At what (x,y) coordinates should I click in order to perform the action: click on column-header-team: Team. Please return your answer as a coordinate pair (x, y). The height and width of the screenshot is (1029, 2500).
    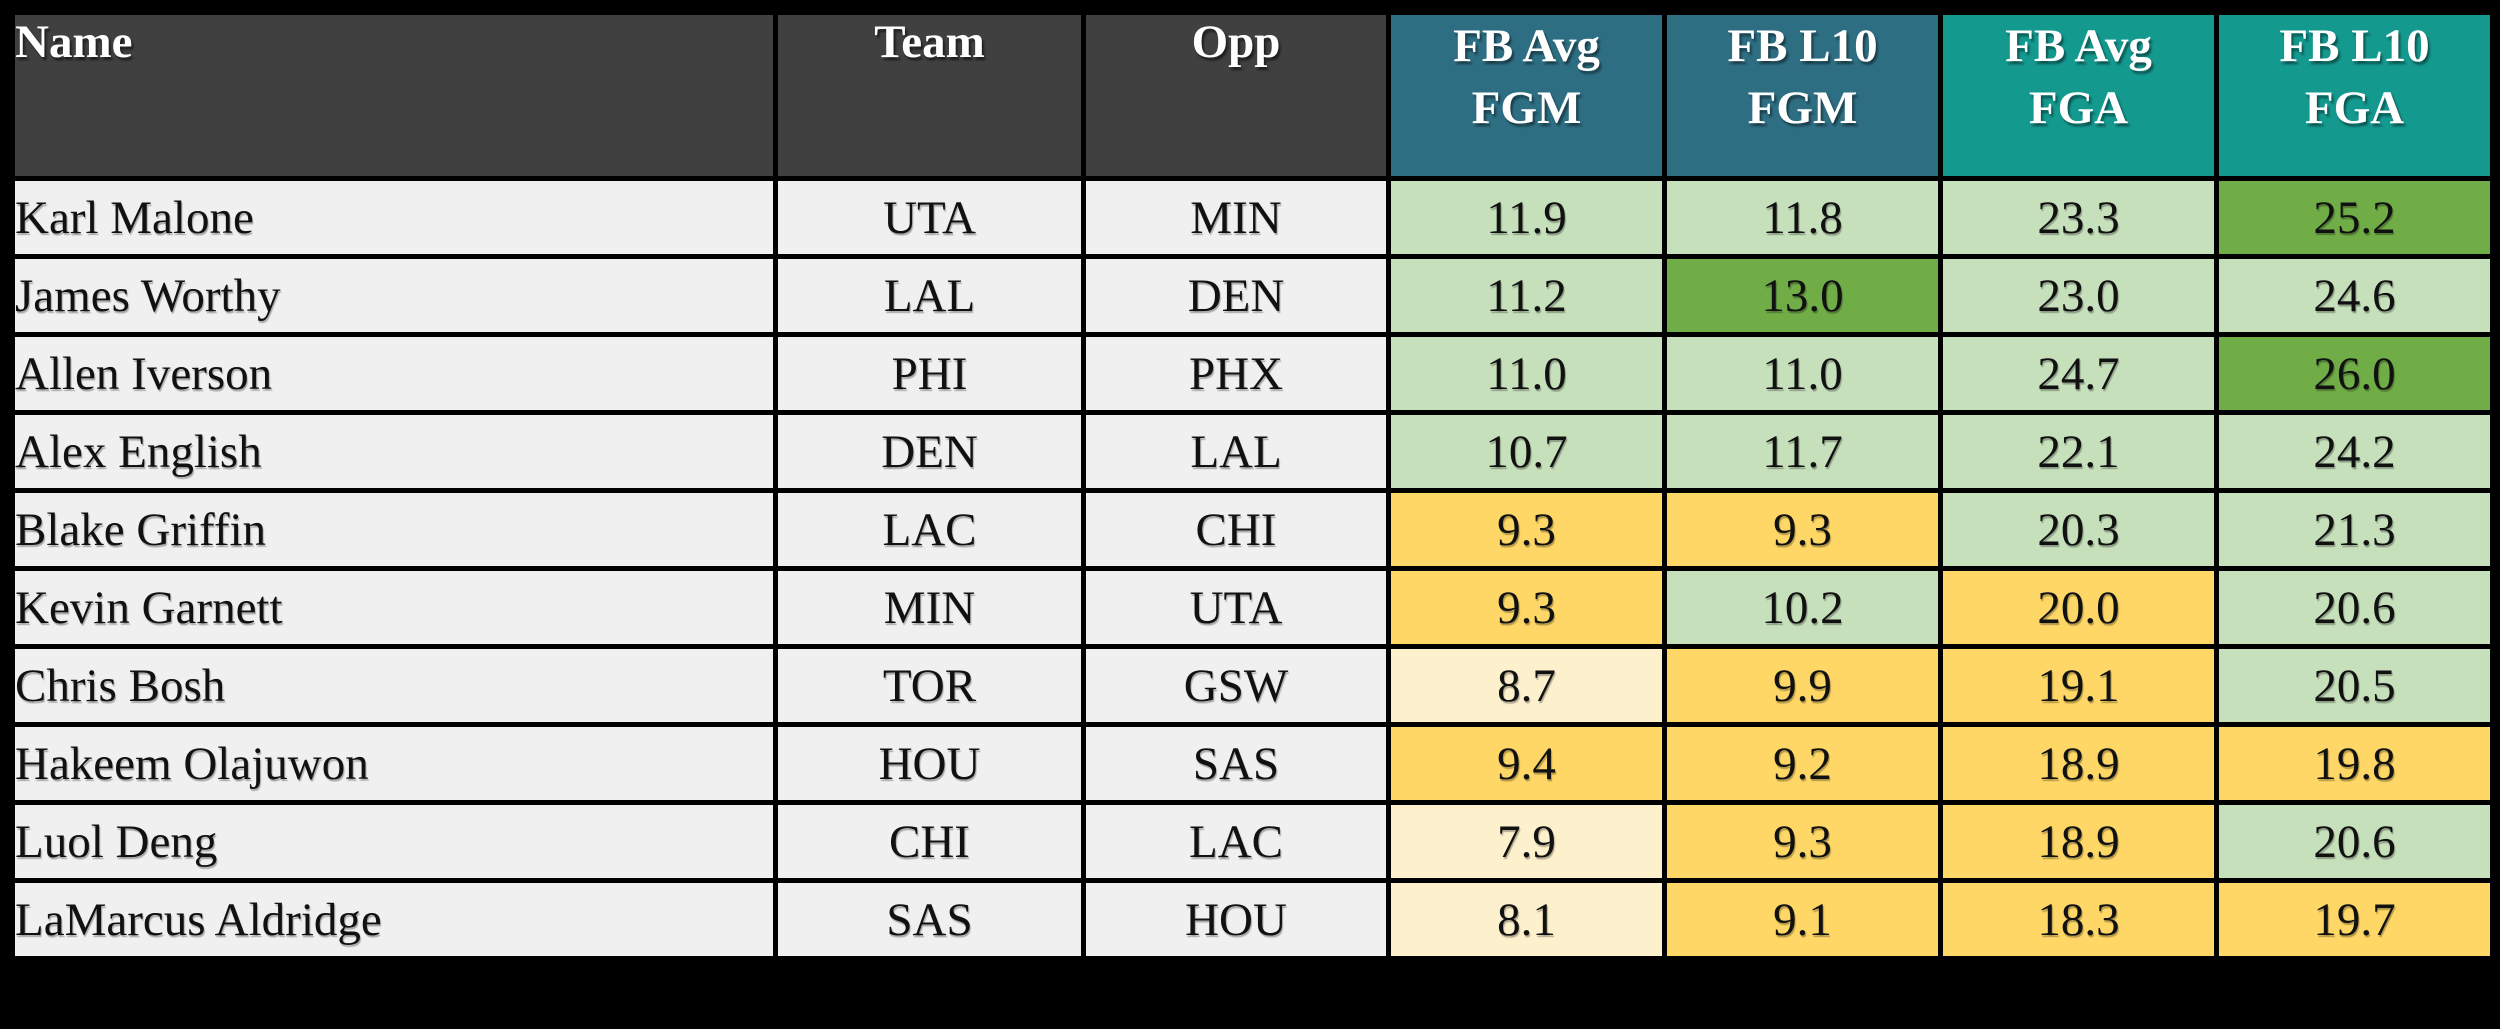
    Looking at the image, I should click on (929, 95).